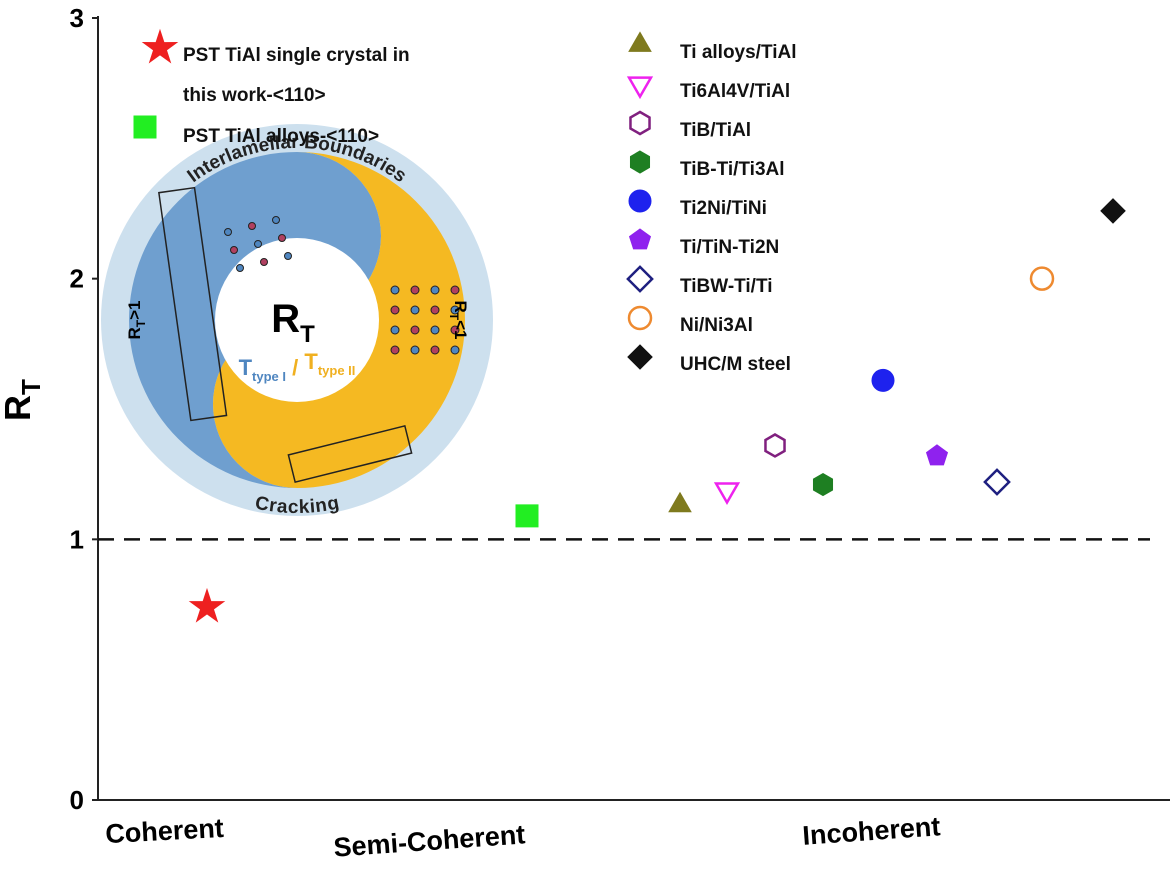 The height and width of the screenshot is (886, 1176). What do you see at coordinates (730, 247) in the screenshot?
I see `legend-label: Ti/TiN-Ti2N` at bounding box center [730, 247].